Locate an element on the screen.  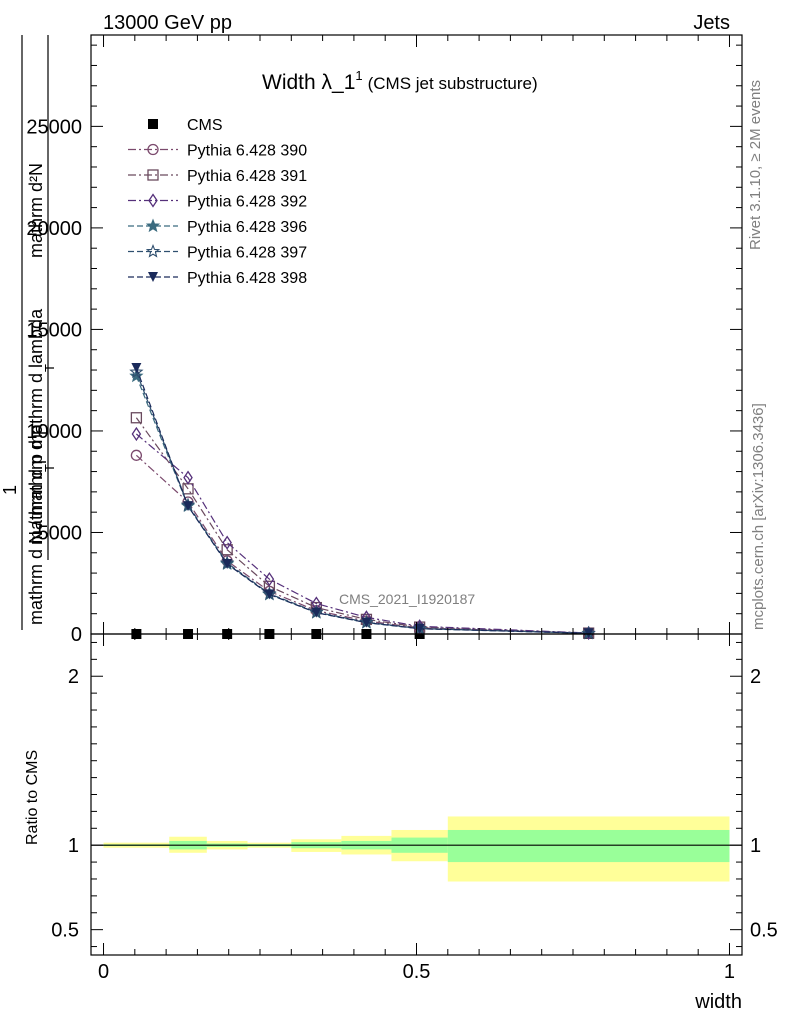
ratio-y-label: Ratio to CMS is located at coordinates (32, 797).